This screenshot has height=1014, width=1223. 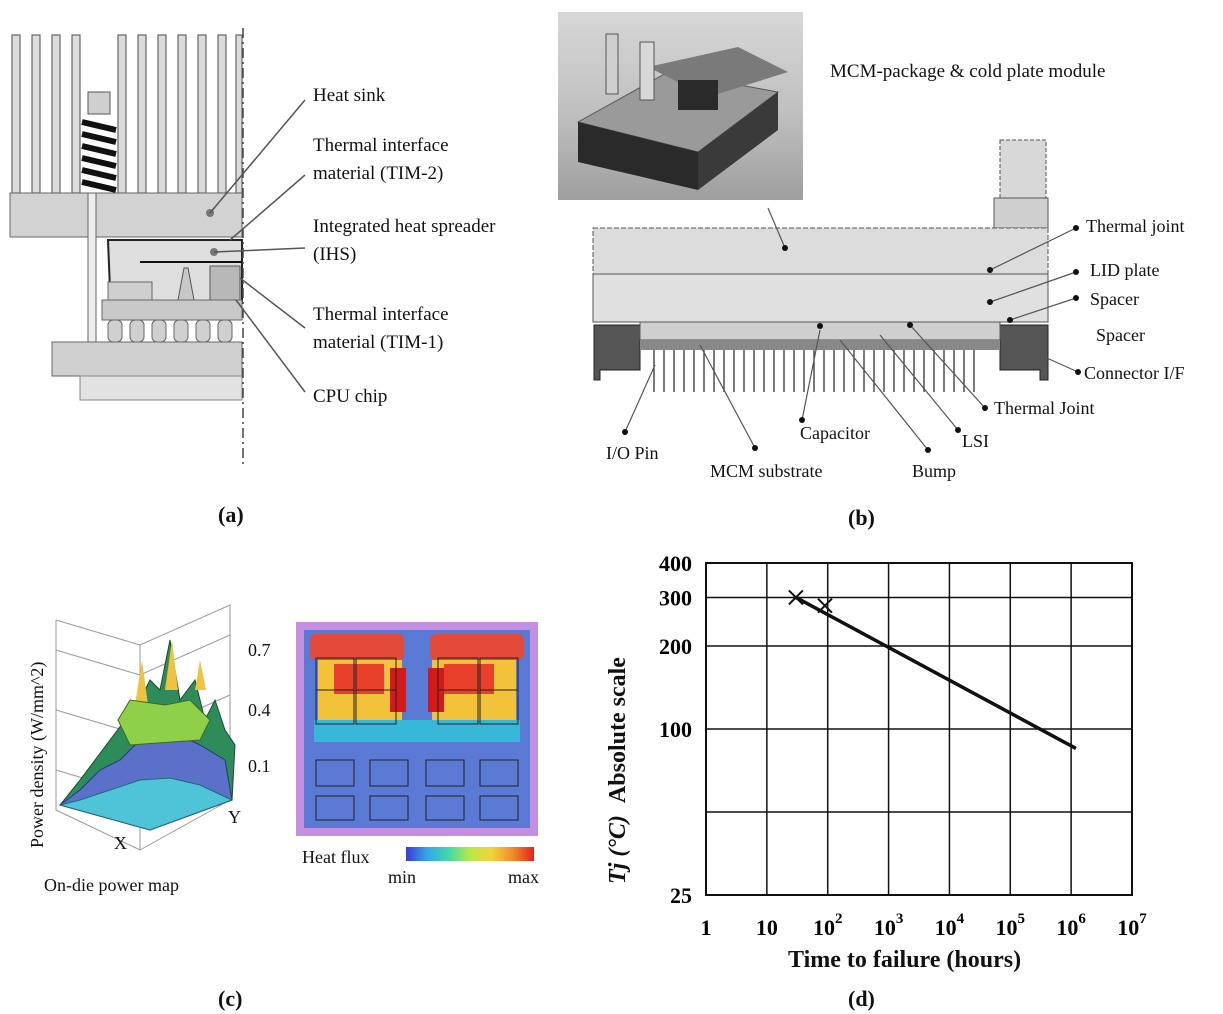 I want to click on x-axis-label: X, so click(x=120, y=843).